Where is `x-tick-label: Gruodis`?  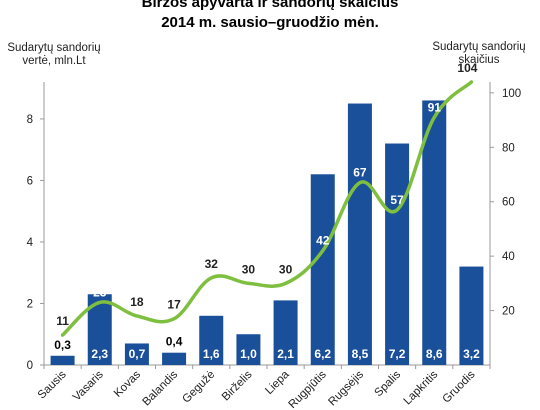
x-tick-label: Gruodis is located at coordinates (459, 386).